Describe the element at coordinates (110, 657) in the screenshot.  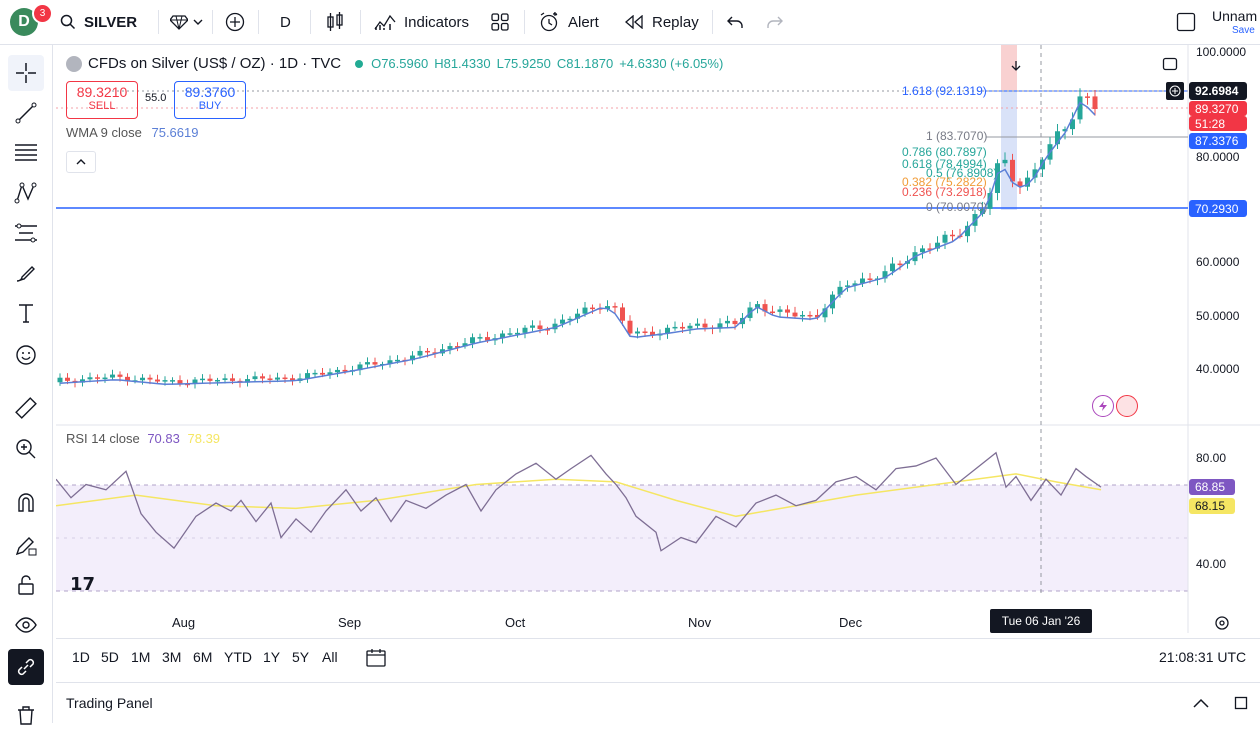
I see `range-5d: 5D` at that location.